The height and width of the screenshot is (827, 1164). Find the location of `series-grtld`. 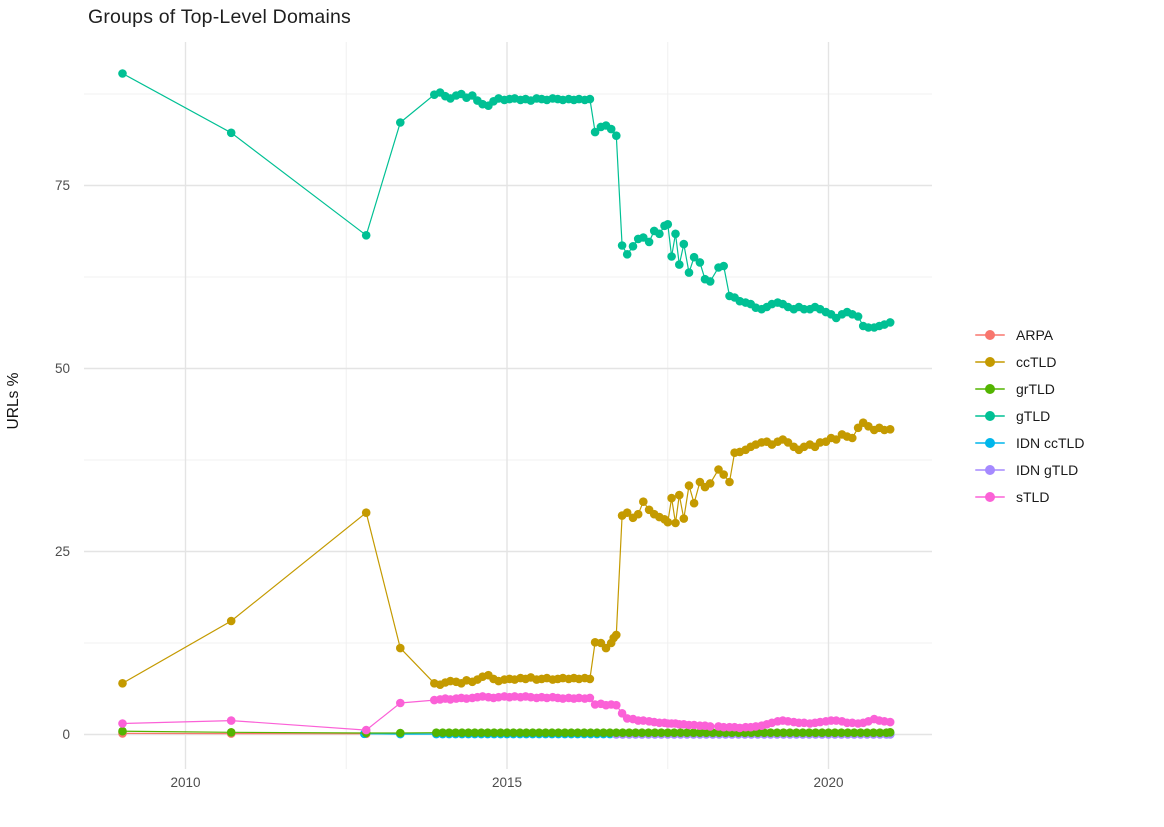

series-grtld is located at coordinates (506, 732).